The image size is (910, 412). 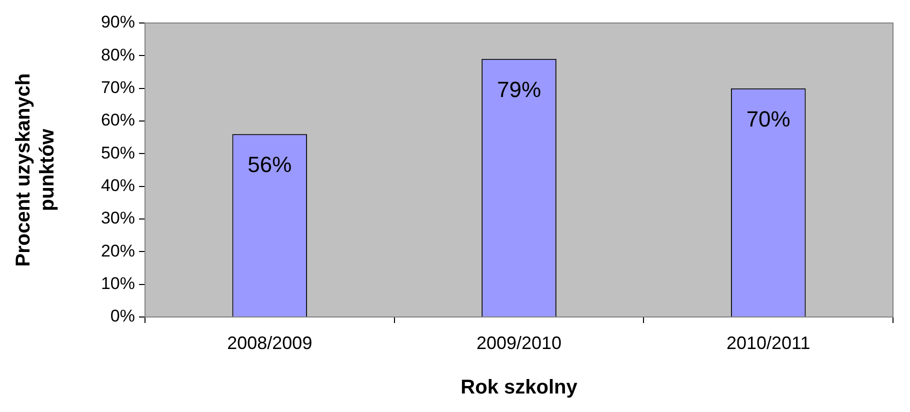 I want to click on y-tick-label: 0%, so click(x=122, y=316).